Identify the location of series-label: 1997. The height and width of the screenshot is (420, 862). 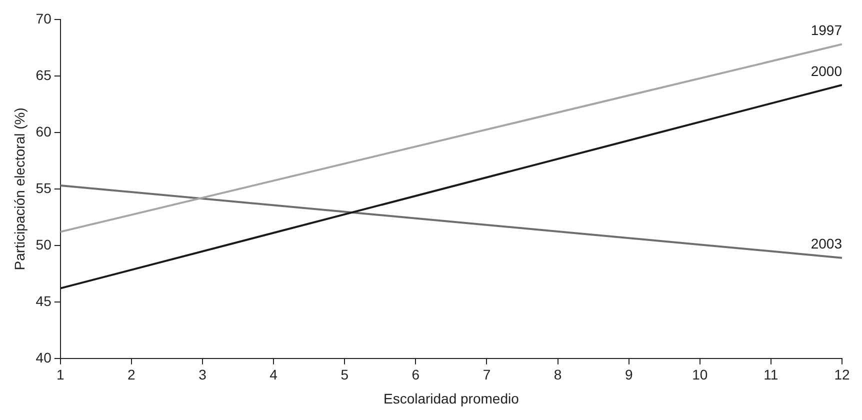
(826, 30).